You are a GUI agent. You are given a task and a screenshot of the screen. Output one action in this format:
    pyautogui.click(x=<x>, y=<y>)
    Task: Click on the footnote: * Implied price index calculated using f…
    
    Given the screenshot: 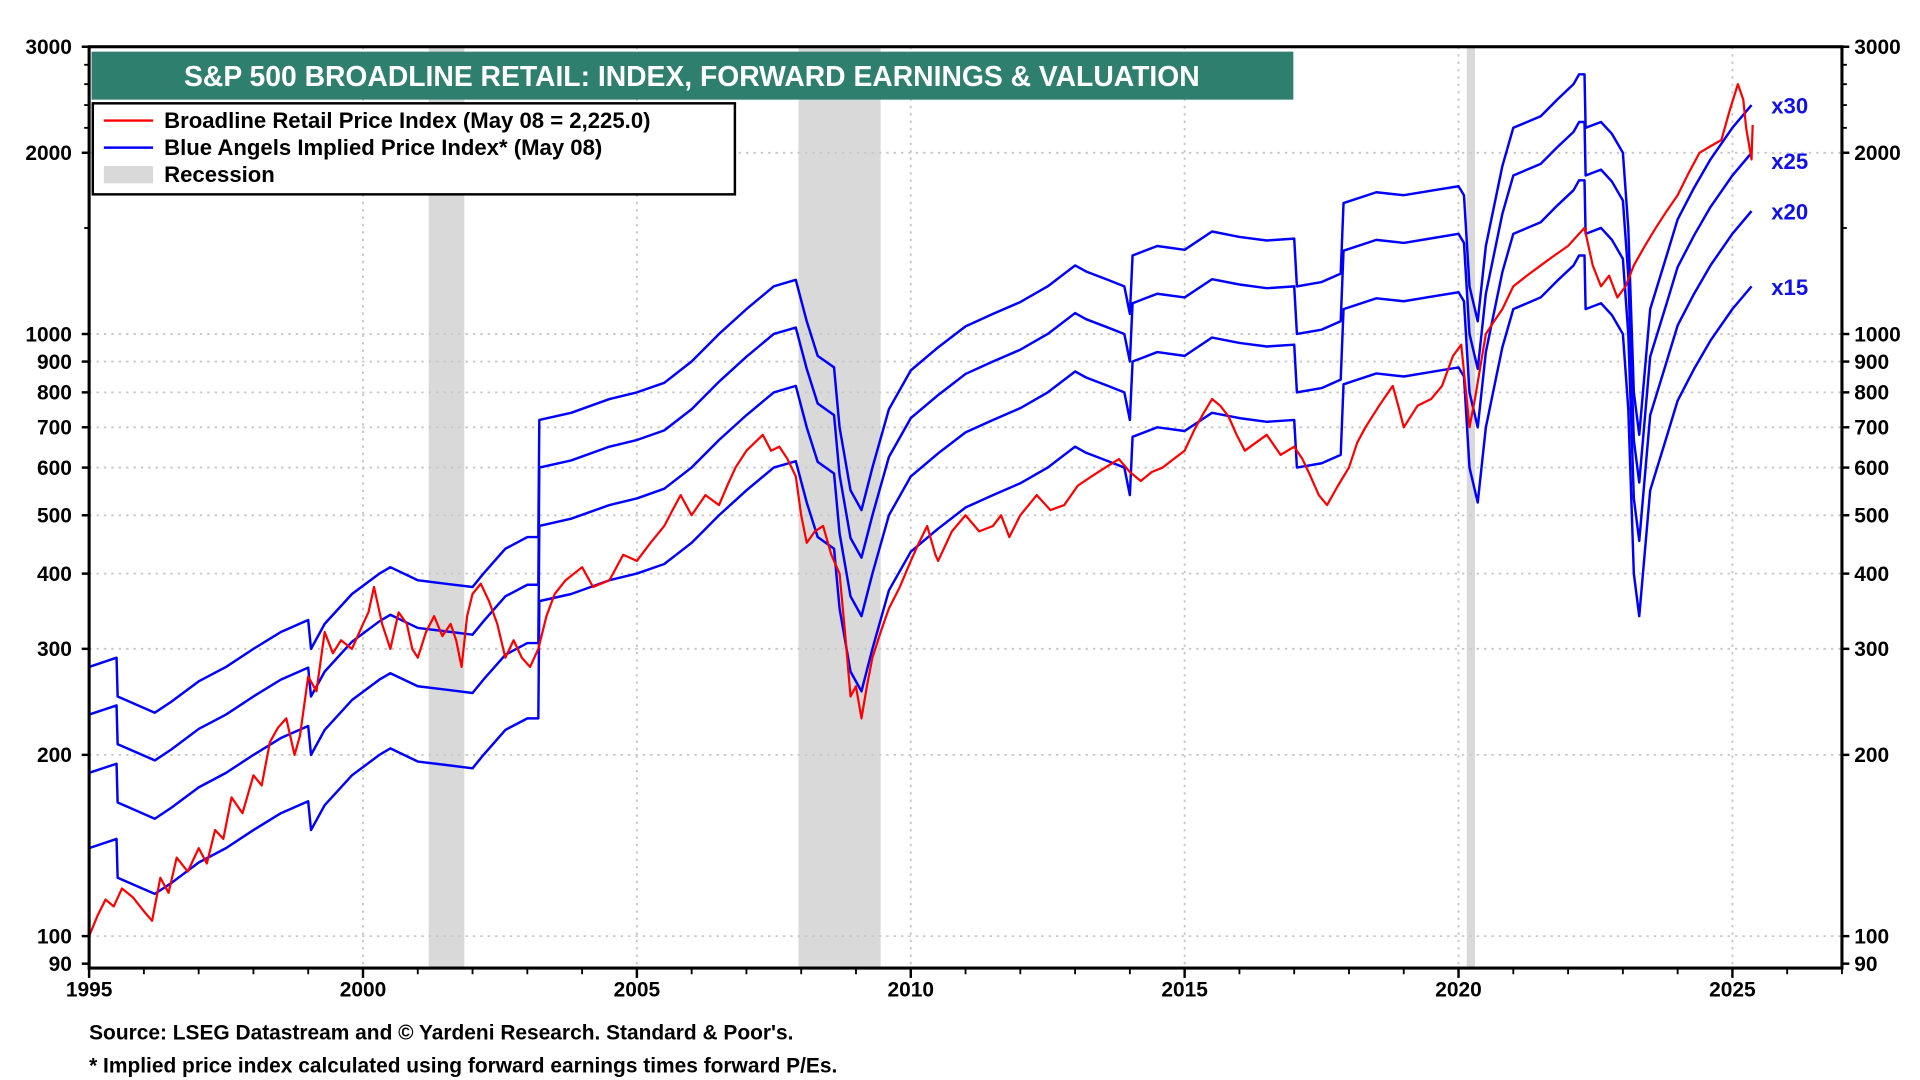 What is the action you would take?
    pyautogui.click(x=463, y=1066)
    